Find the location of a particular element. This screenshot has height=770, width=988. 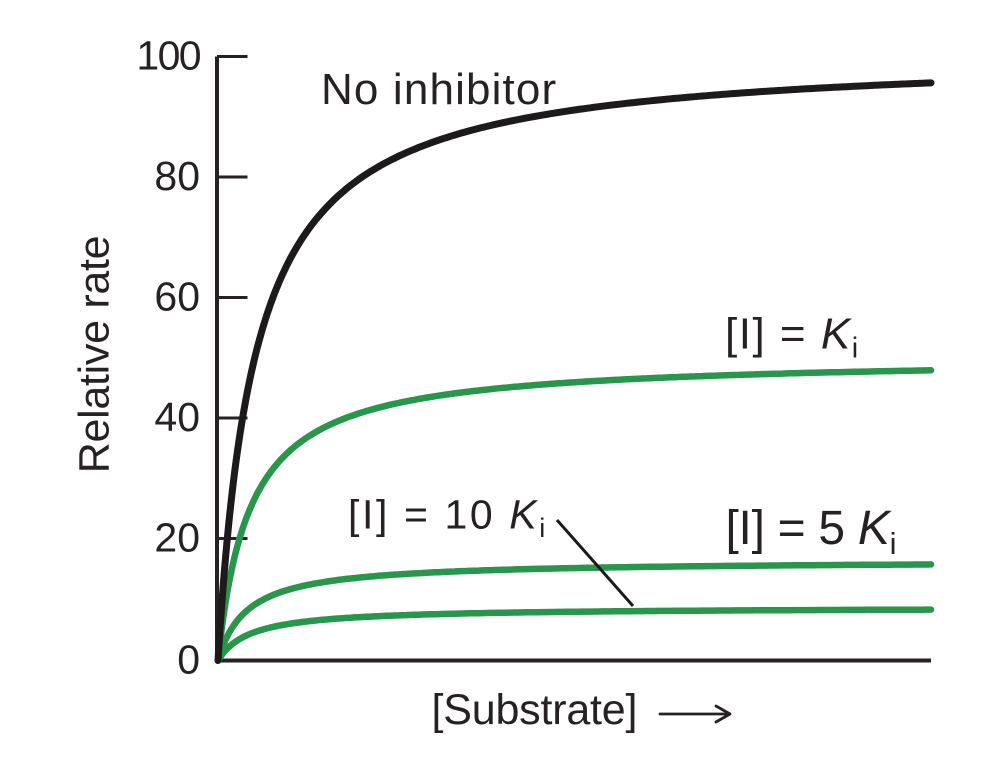

svg-text: 0 is located at coordinates (188, 660).